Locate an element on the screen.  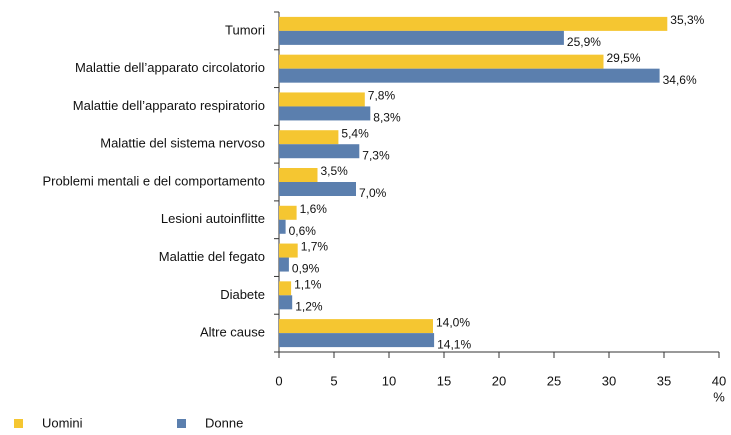
x-tick-label: 15 is located at coordinates (444, 380).